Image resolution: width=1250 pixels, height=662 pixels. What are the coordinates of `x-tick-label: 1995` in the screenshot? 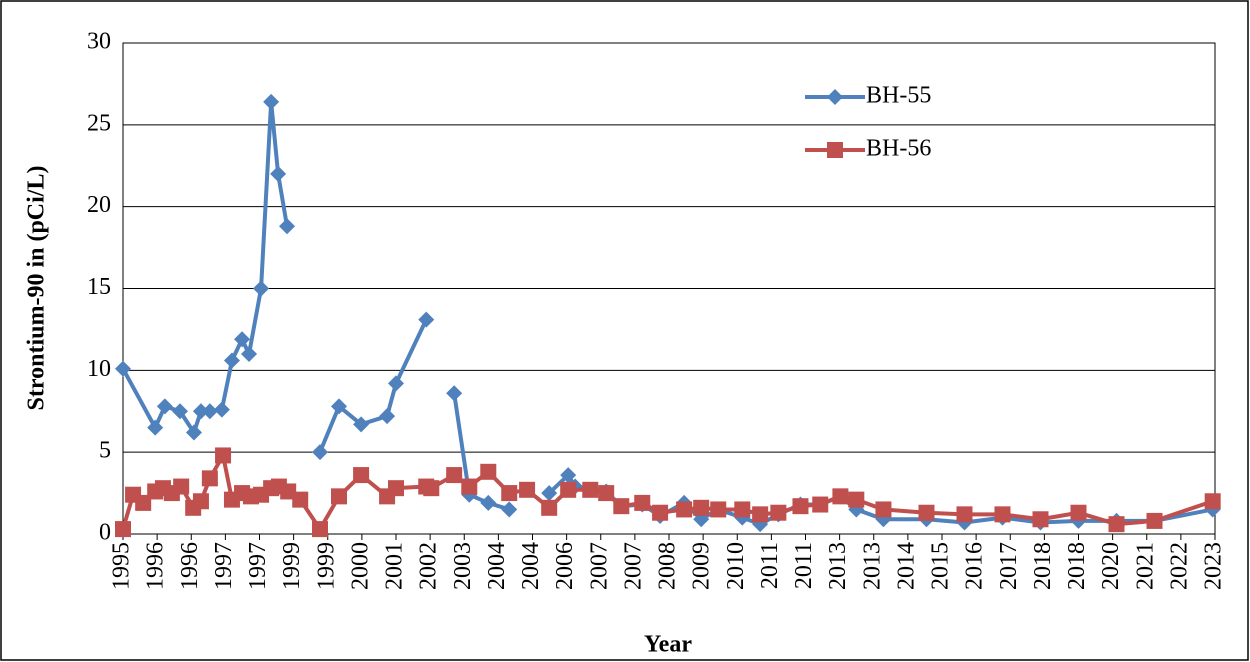 It's located at (122, 566).